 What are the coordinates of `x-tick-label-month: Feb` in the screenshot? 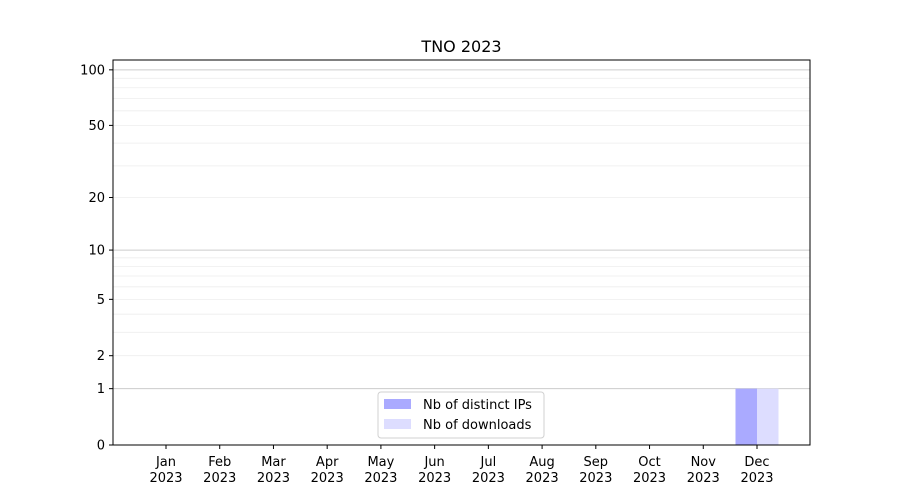 It's located at (219, 462).